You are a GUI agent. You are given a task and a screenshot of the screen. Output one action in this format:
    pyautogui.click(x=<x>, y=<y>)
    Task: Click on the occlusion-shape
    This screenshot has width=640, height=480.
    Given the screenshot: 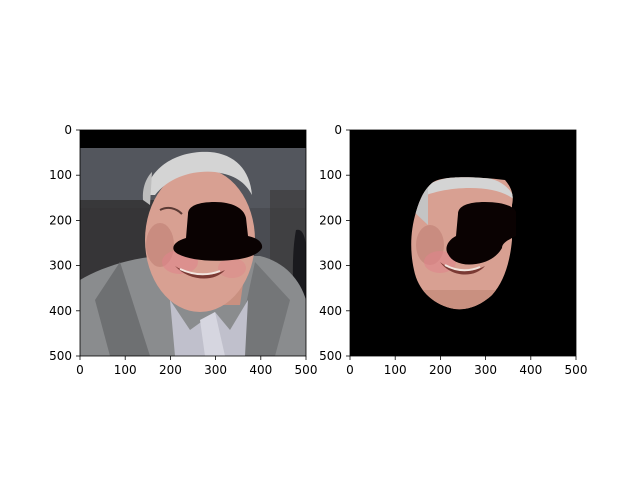 What is the action you would take?
    pyautogui.click(x=218, y=231)
    